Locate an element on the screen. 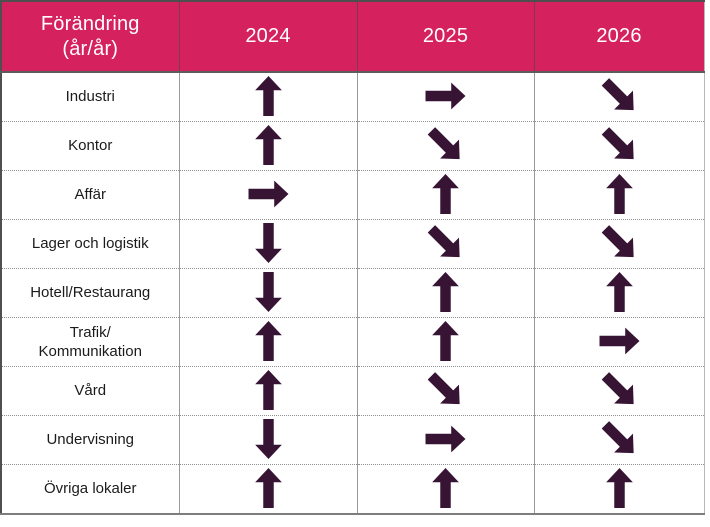 The width and height of the screenshot is (710, 527). row-label: Vård is located at coordinates (90, 391).